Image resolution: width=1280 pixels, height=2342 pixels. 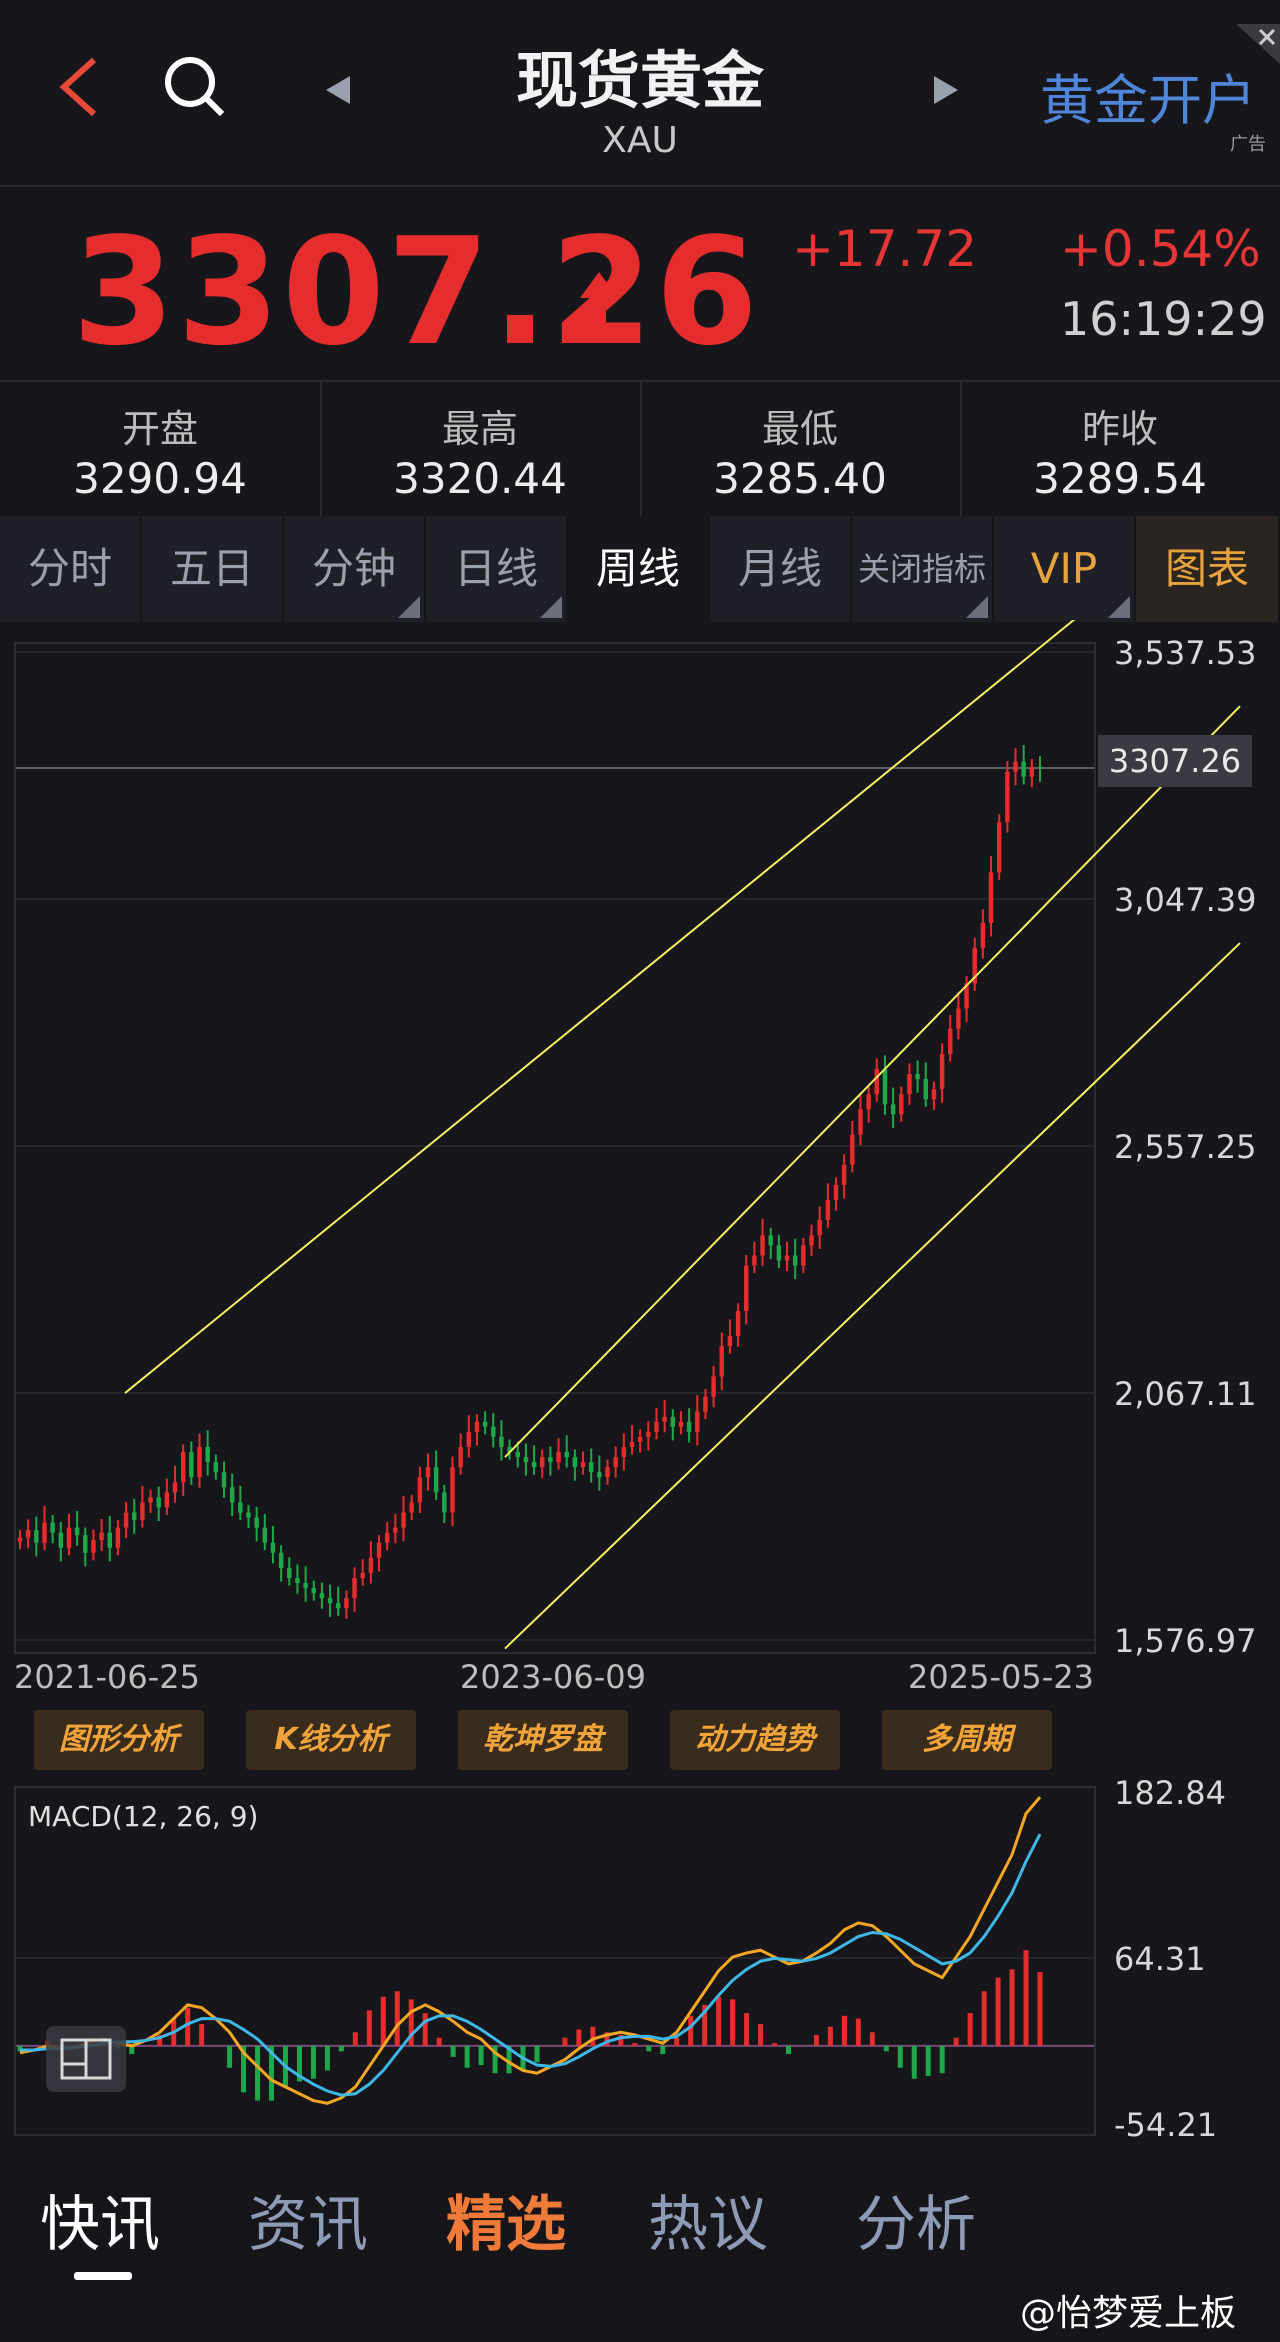 What do you see at coordinates (916, 2225) in the screenshot?
I see `nav-analysis: 分析` at bounding box center [916, 2225].